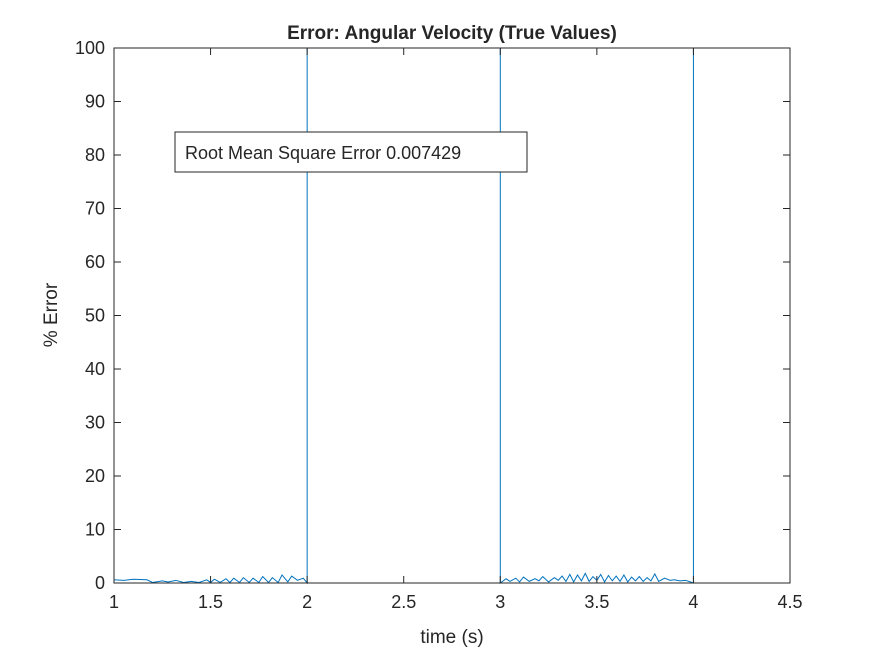 The width and height of the screenshot is (875, 656). What do you see at coordinates (100, 583) in the screenshot?
I see `y-tick-label: 0` at bounding box center [100, 583].